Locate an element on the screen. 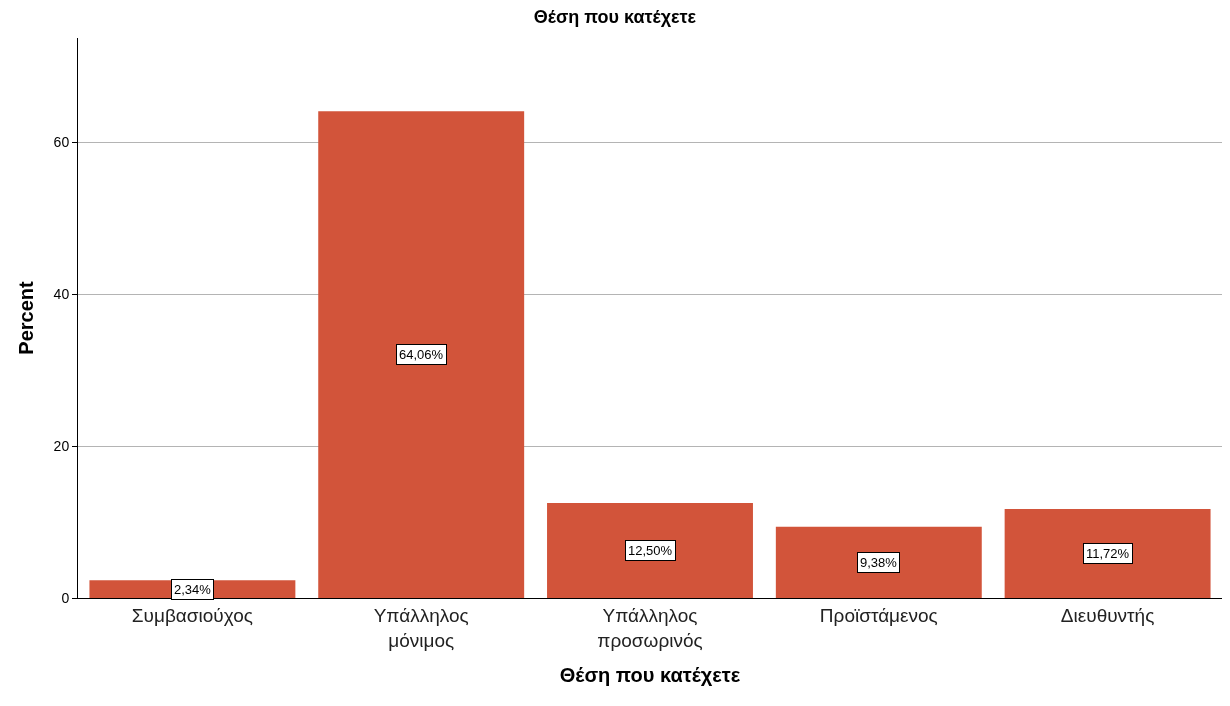 The image size is (1230, 706). data-label: 11,72% is located at coordinates (1108, 553).